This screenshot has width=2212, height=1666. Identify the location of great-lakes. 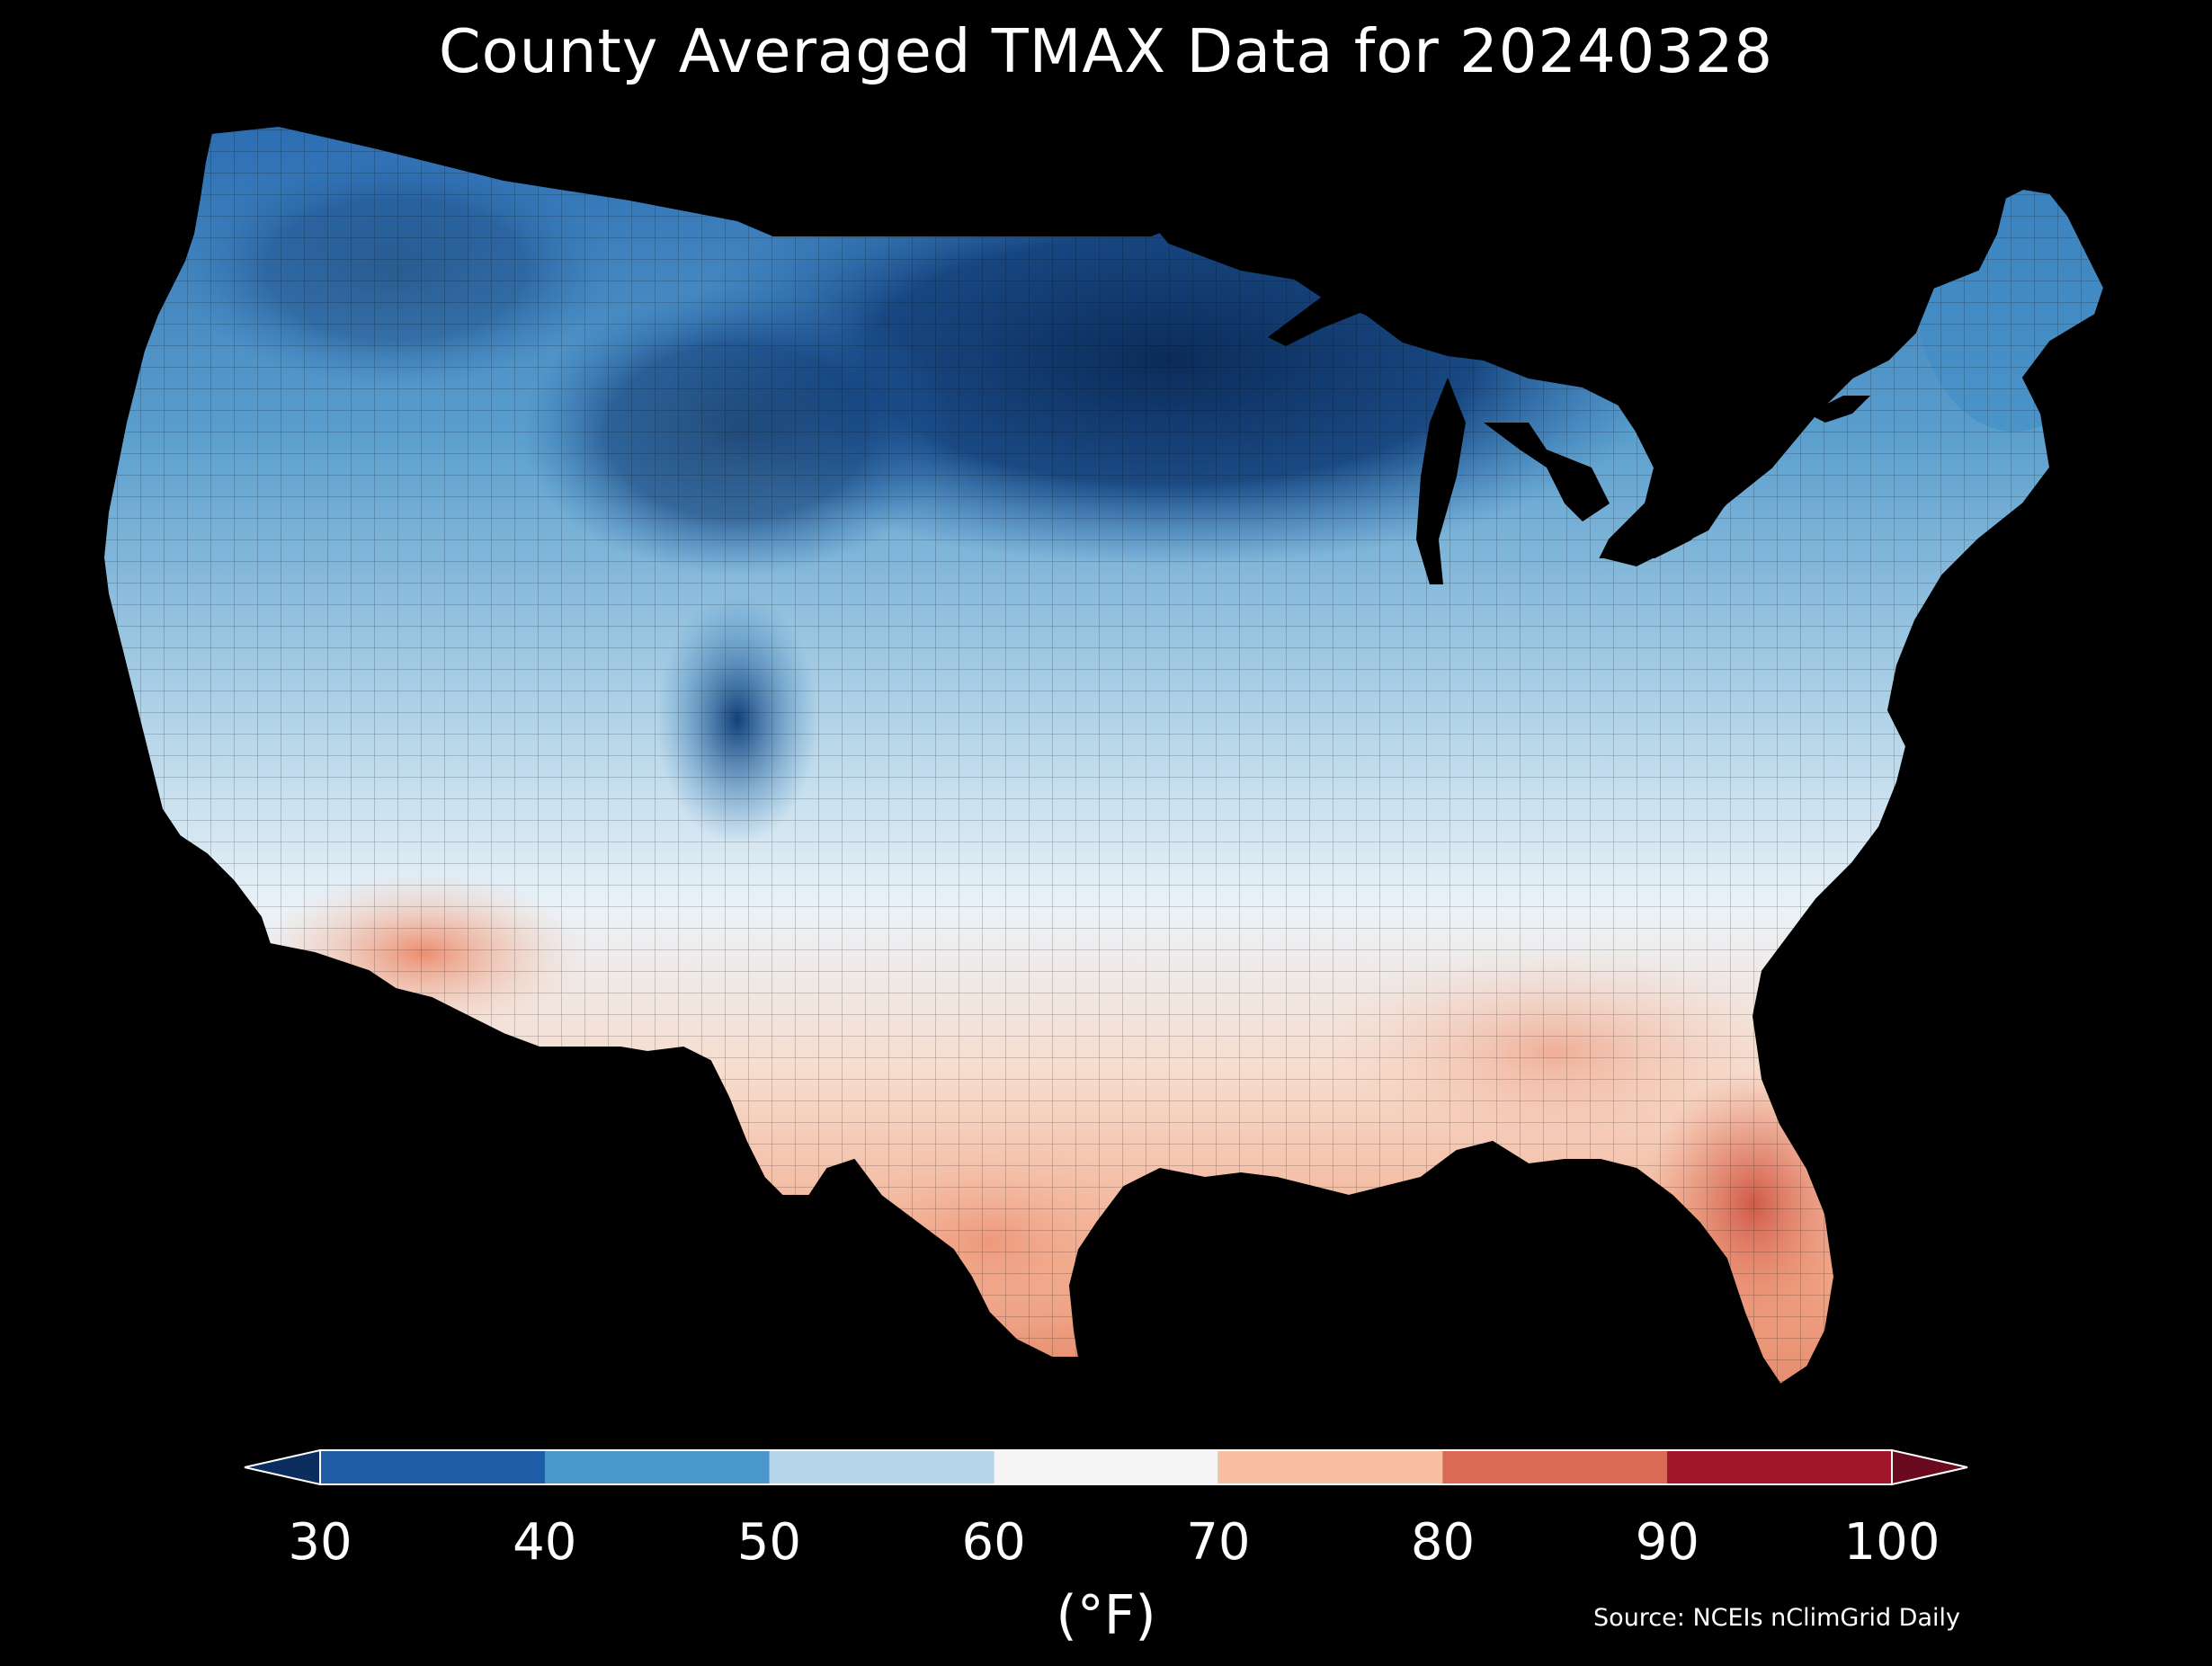
(1569, 434).